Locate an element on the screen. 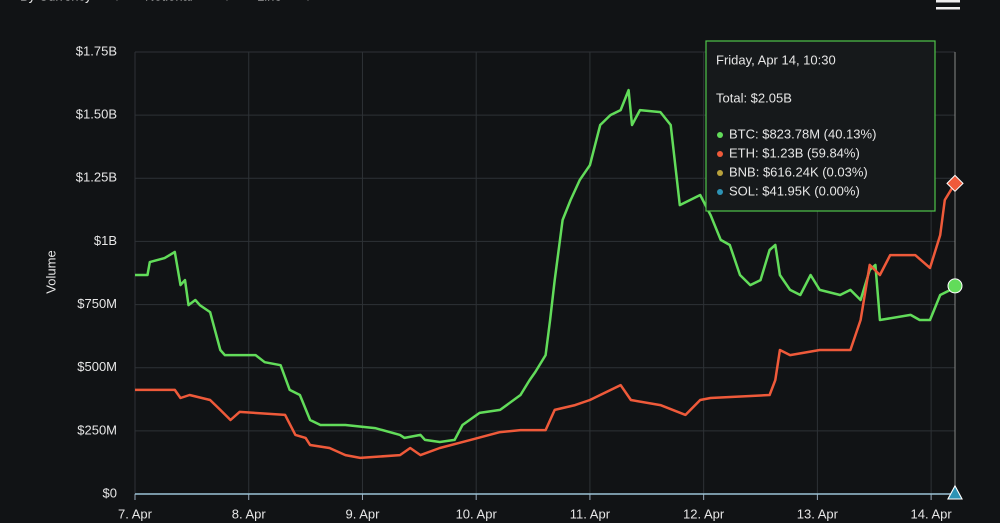 This screenshot has height=523, width=1000. toolbar-item: Notional is located at coordinates (169, 1).